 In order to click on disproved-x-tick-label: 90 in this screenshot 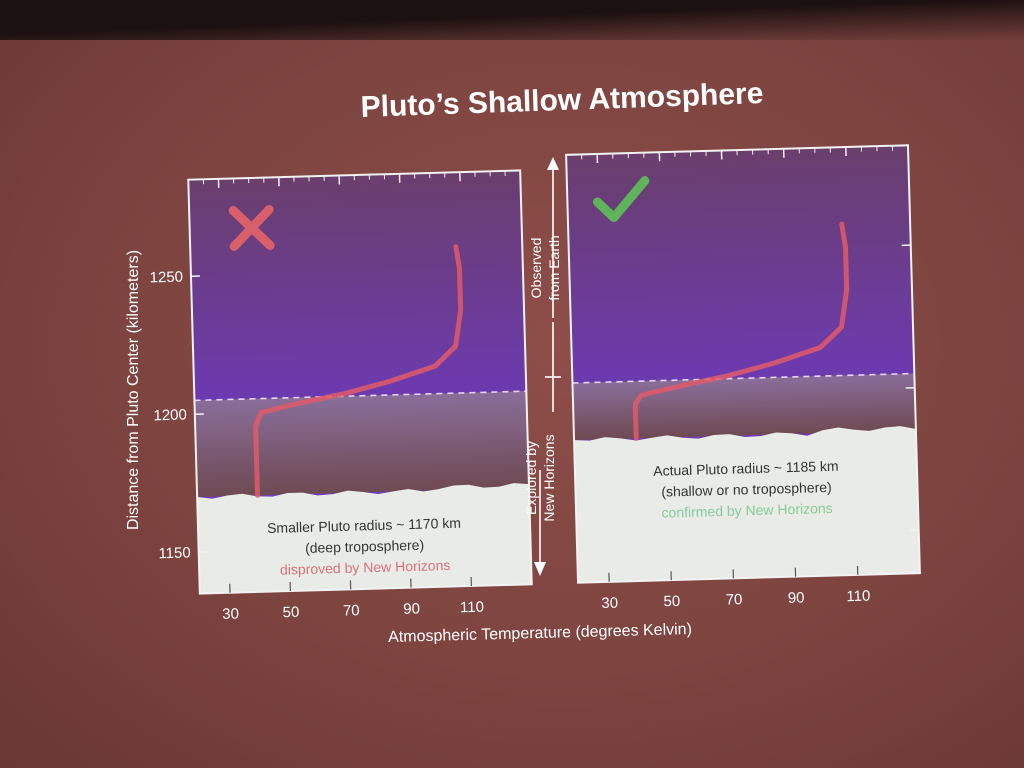, I will do `click(411, 608)`.